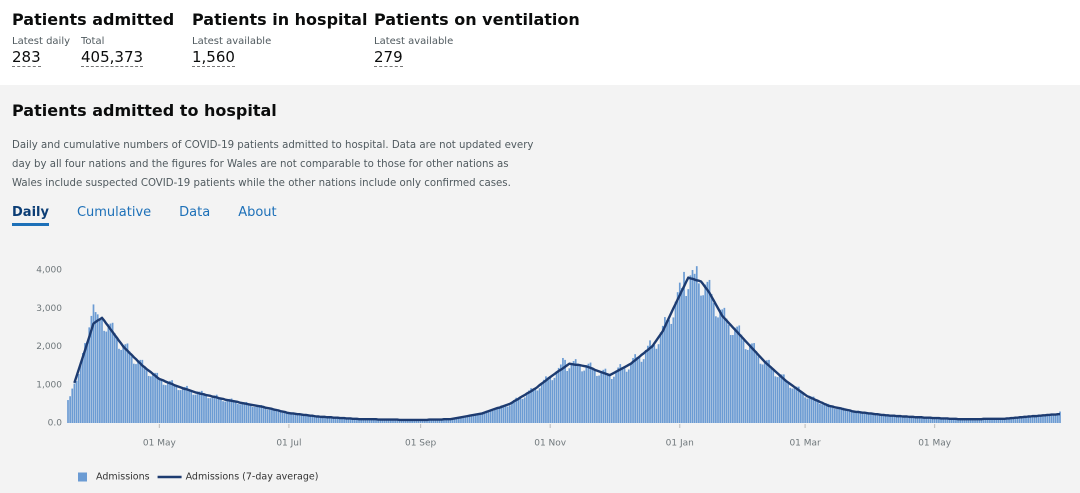 This screenshot has height=493, width=1080. What do you see at coordinates (114, 212) in the screenshot?
I see `tab: Cumulative` at bounding box center [114, 212].